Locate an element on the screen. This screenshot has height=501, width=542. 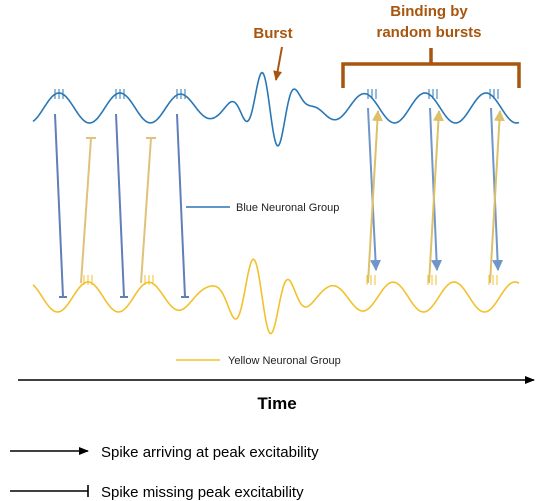
yellow-missing-spikes is located at coordinates (118, 210).